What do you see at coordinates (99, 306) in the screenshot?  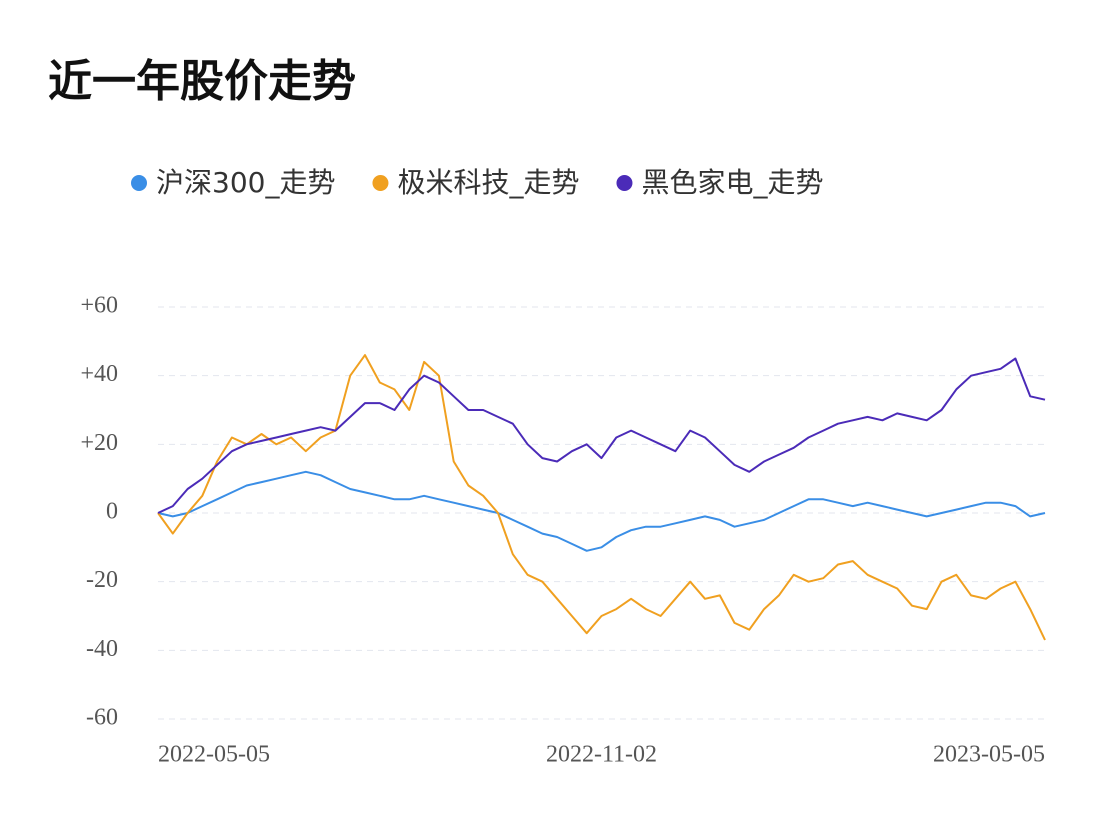 I see `y-tick-label: +60` at bounding box center [99, 306].